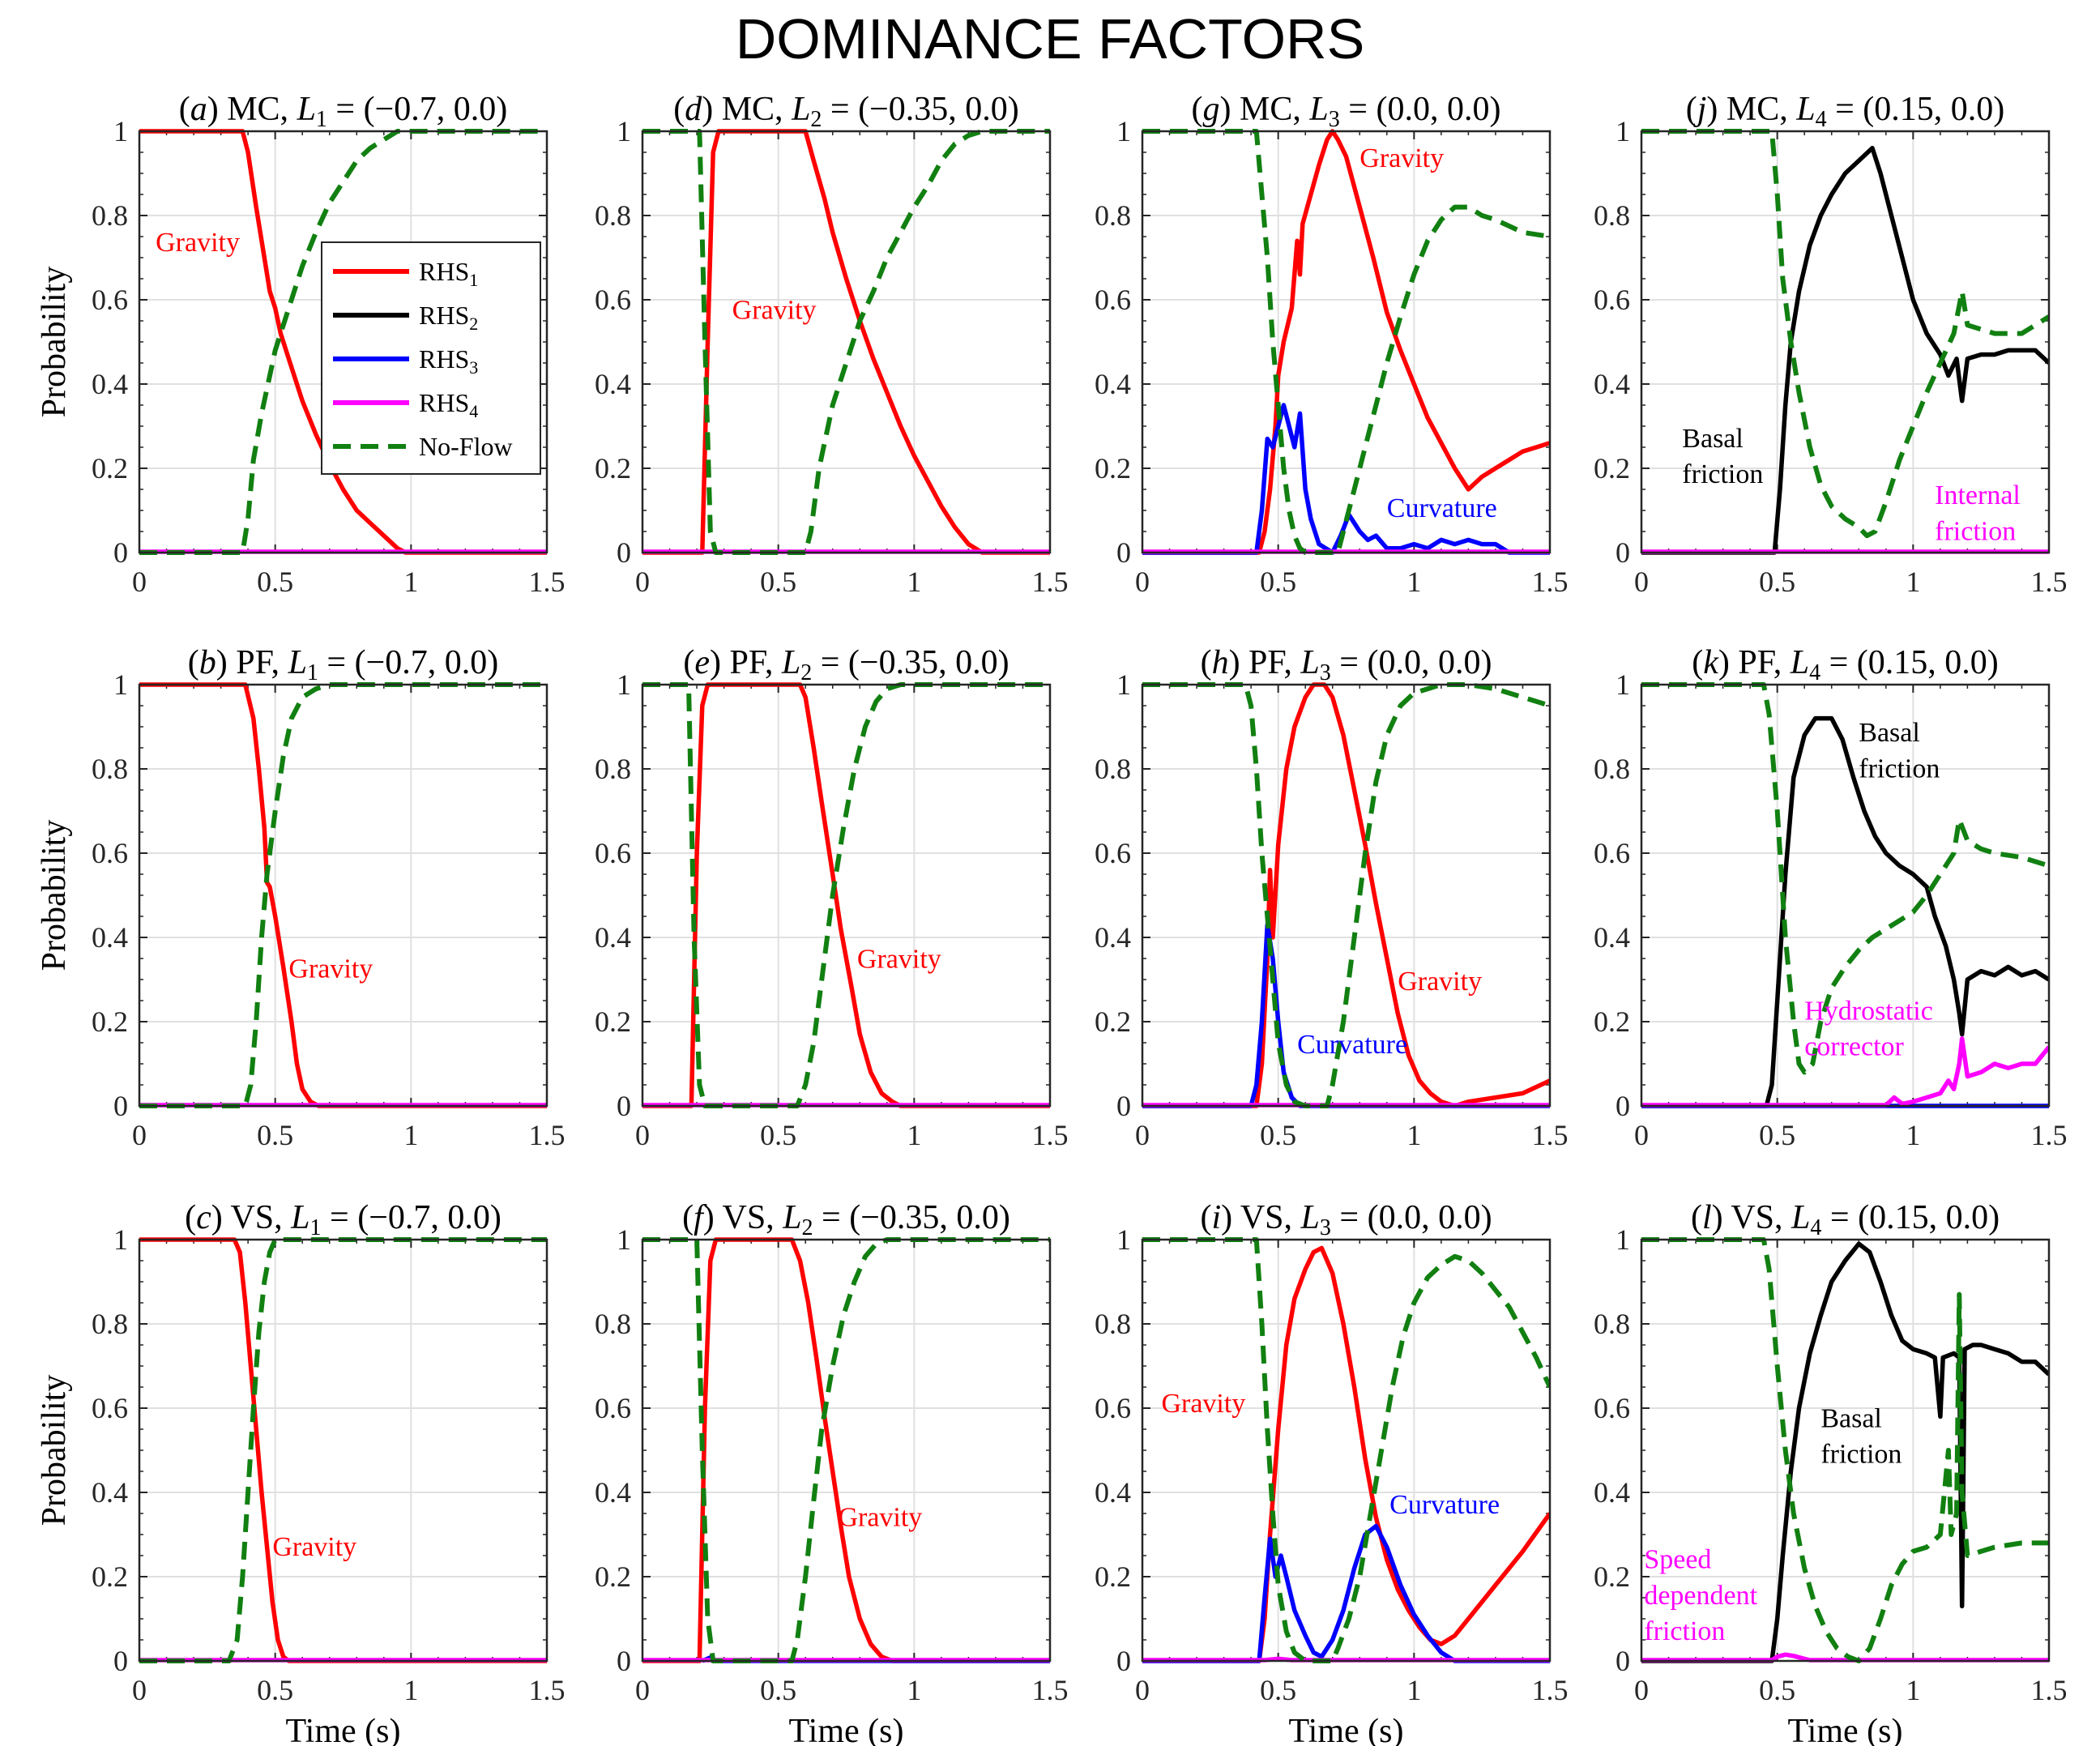 The height and width of the screenshot is (1746, 2100). I want to click on annotation-label: Curvature, so click(1442, 508).